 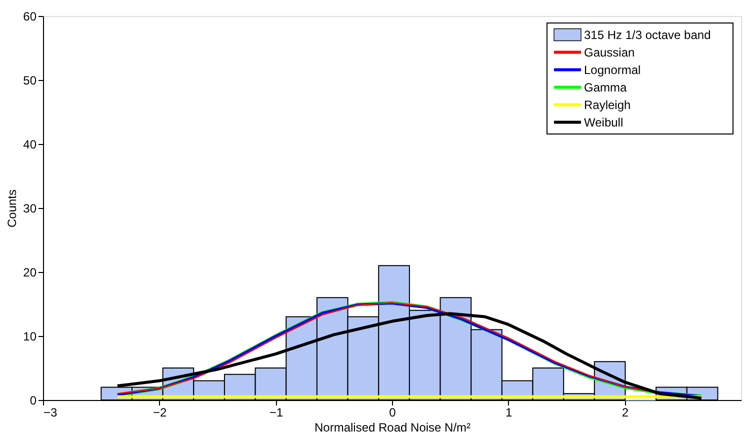 What do you see at coordinates (625, 413) in the screenshot?
I see `x-tick-label: 2` at bounding box center [625, 413].